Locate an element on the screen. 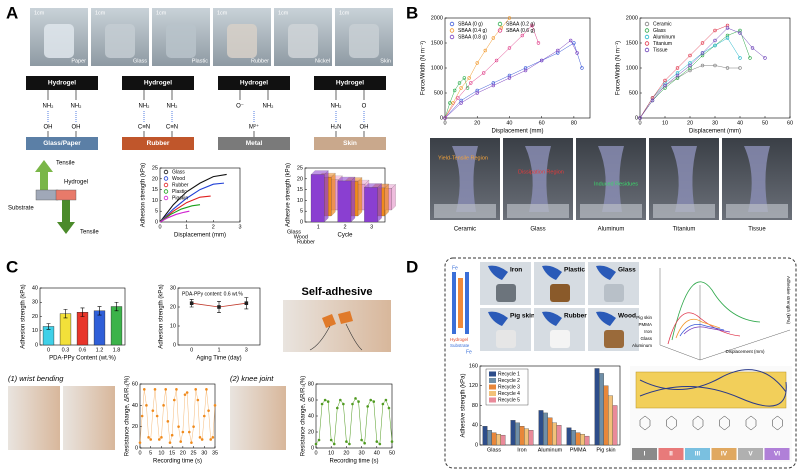 The image size is (800, 471). legend-label: Aluminum is located at coordinates (664, 37).